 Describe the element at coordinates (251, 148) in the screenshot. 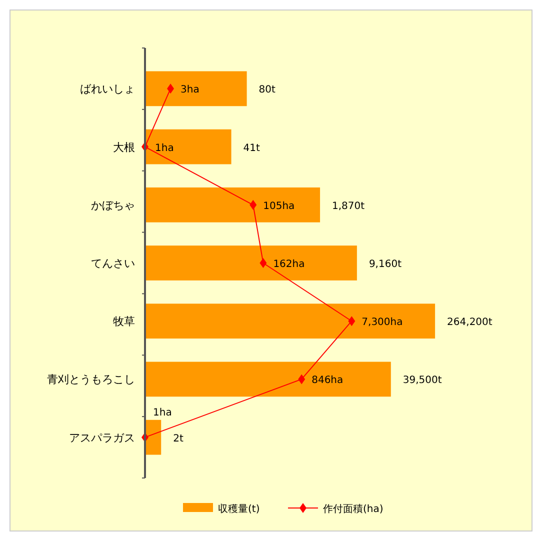

I see `data-label: 41t` at that location.